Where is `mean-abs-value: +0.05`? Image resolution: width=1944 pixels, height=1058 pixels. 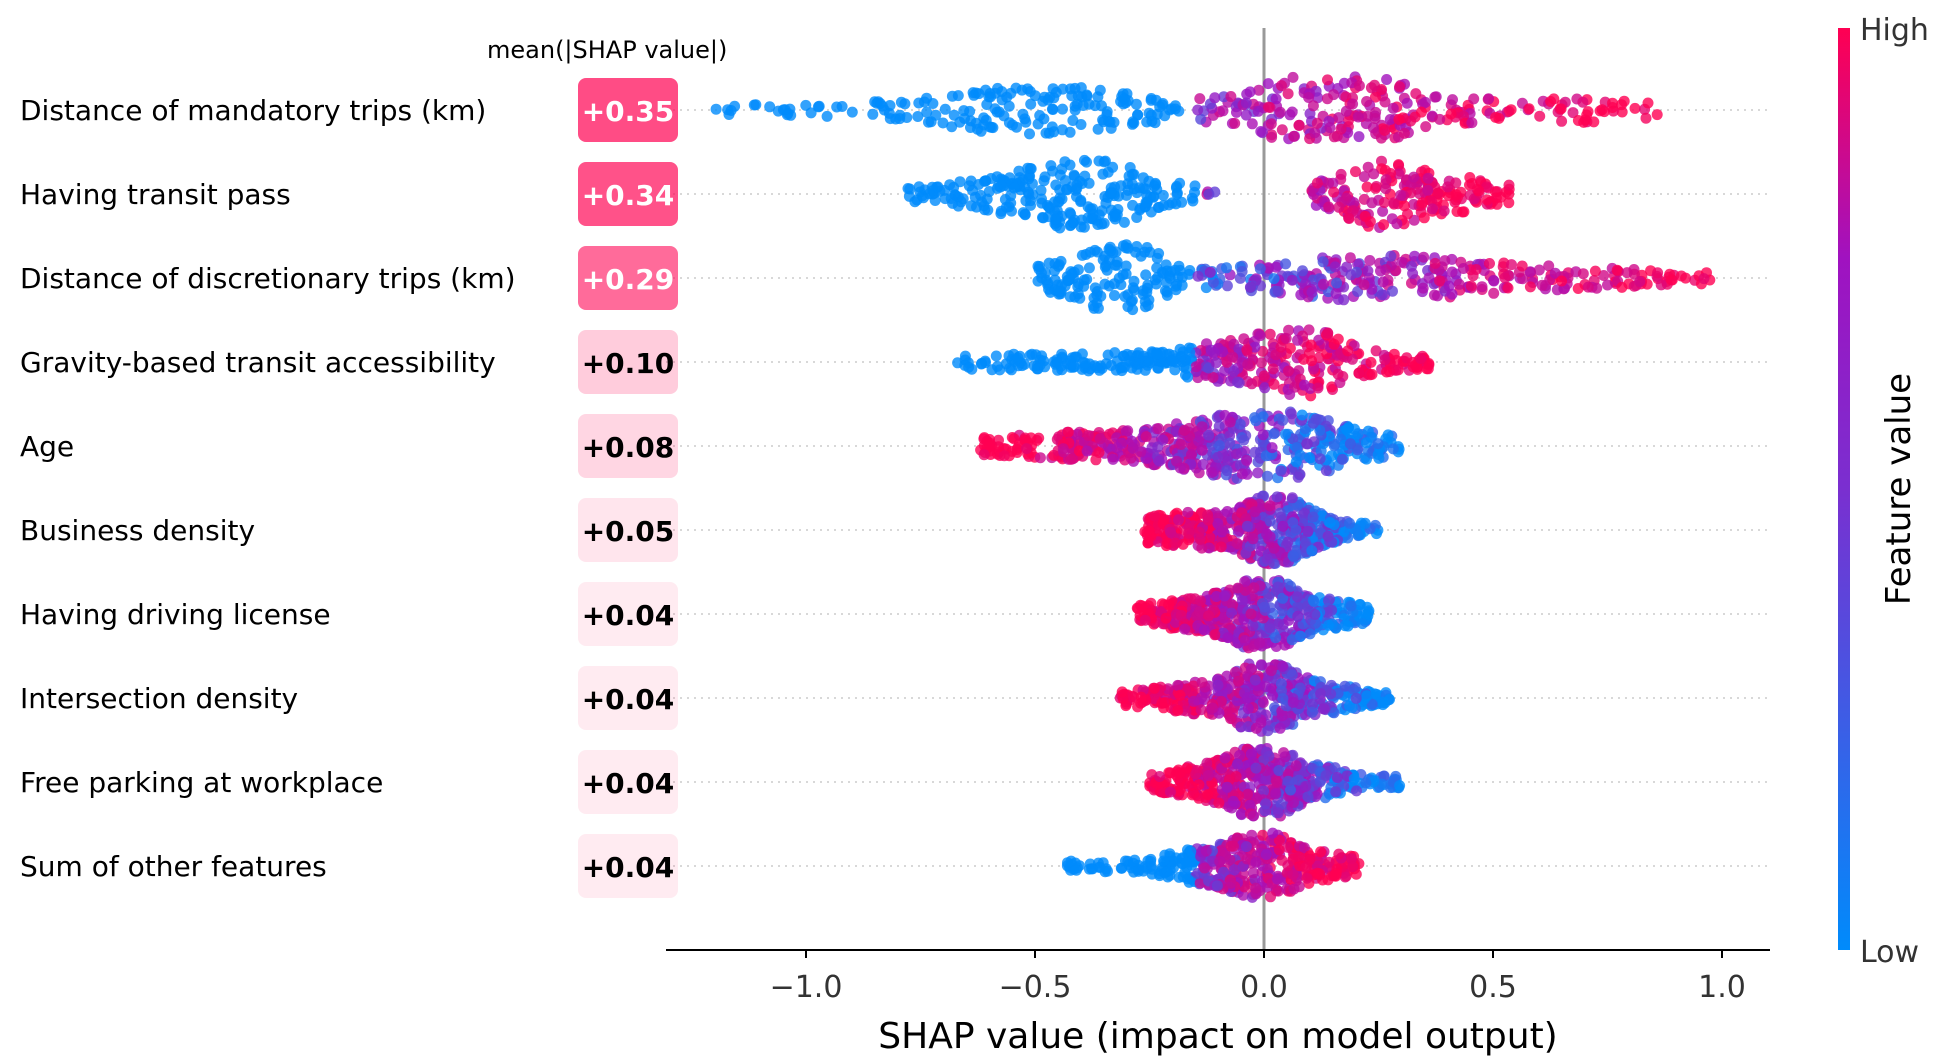
mean-abs-value: +0.05 is located at coordinates (628, 531).